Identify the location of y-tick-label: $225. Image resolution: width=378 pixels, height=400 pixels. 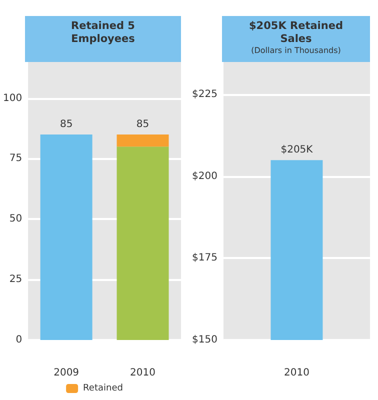
(205, 94).